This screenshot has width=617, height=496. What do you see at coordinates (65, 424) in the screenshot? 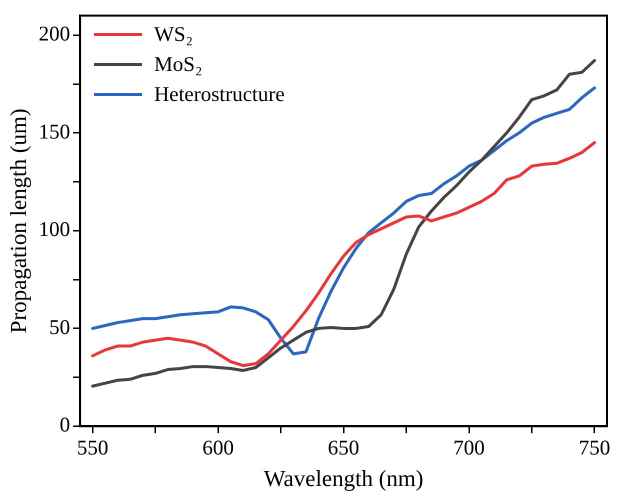
I see `y-tick-label: 0` at bounding box center [65, 424].